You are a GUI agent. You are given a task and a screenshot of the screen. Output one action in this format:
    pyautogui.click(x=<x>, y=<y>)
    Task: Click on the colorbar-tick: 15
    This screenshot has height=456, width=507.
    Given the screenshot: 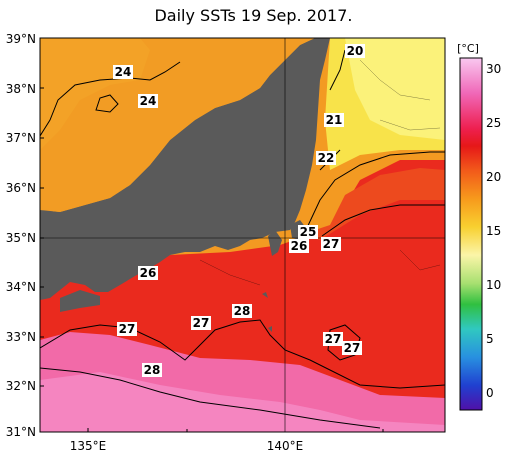 What is the action you would take?
    pyautogui.click(x=493, y=231)
    